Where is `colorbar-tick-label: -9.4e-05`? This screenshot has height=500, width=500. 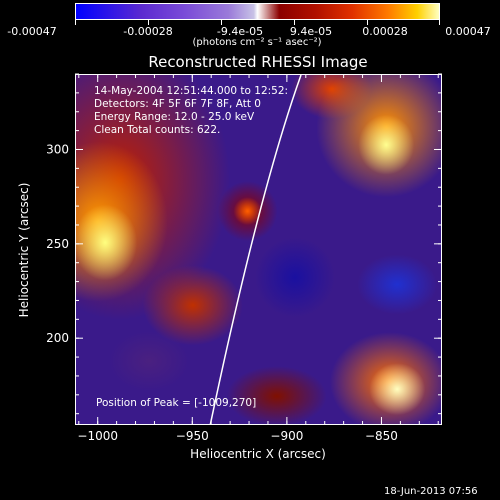
colorbar-tick-label: -9.4e-05 is located at coordinates (240, 31).